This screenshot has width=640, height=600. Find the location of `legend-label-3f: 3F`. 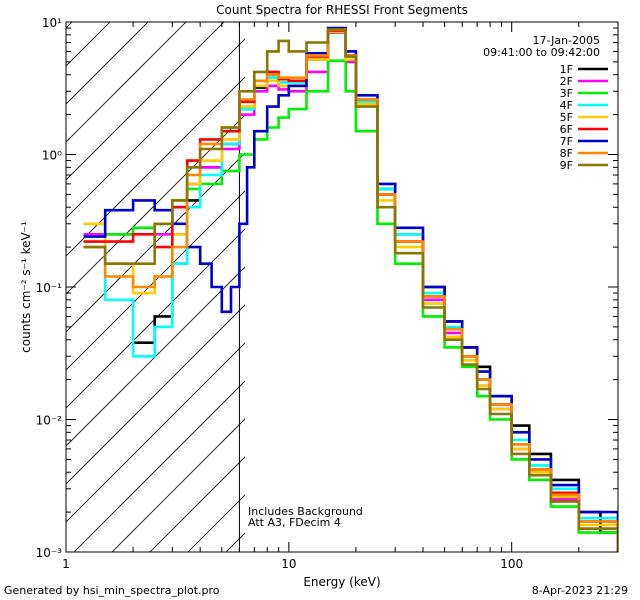

legend-label-3f: 3F is located at coordinates (566, 93).